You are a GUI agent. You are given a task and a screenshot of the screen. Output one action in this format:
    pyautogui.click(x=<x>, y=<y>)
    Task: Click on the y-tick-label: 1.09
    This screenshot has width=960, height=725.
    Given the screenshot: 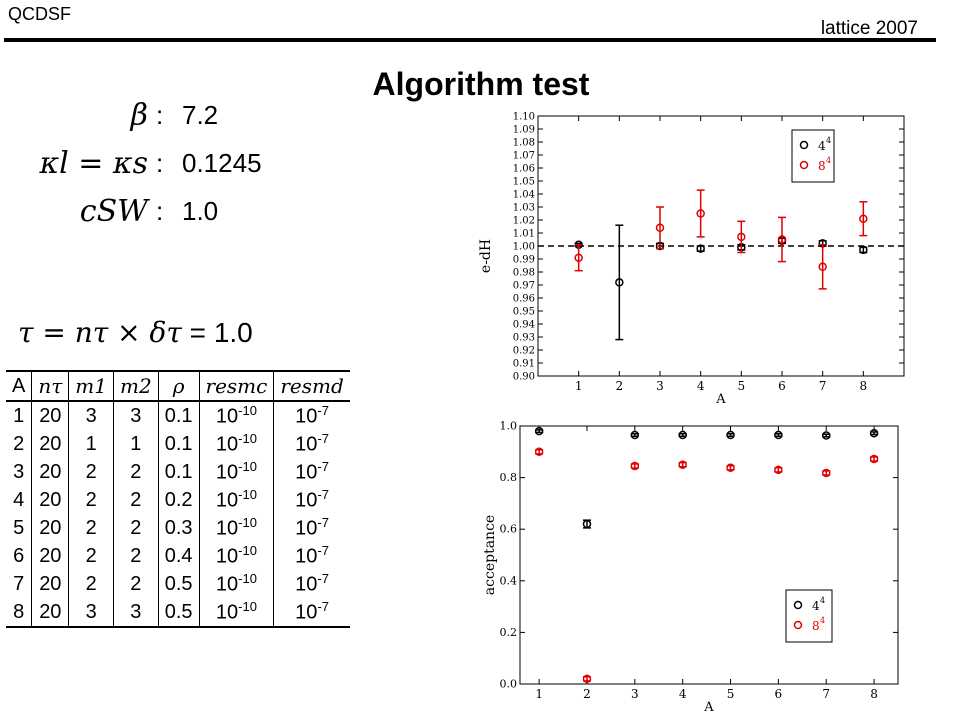 What is the action you would take?
    pyautogui.click(x=524, y=130)
    